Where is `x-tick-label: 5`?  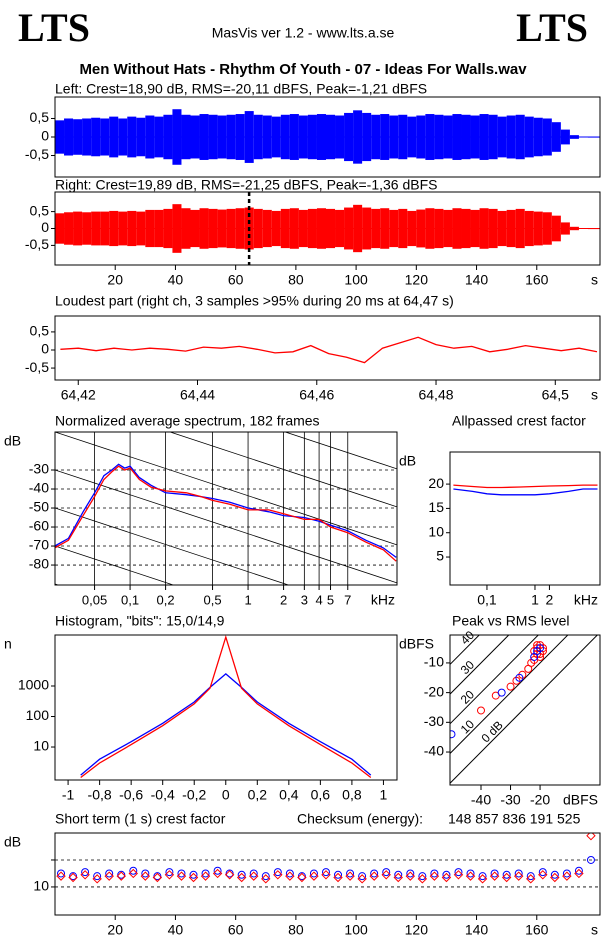
x-tick-label: 5 is located at coordinates (330, 599).